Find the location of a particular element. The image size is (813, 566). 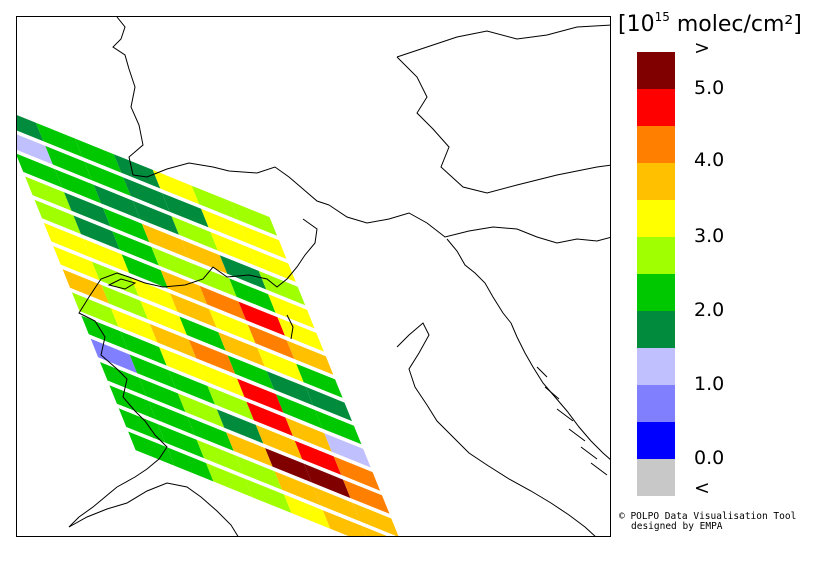

coast-adriatic-italy is located at coordinates (496, 429).